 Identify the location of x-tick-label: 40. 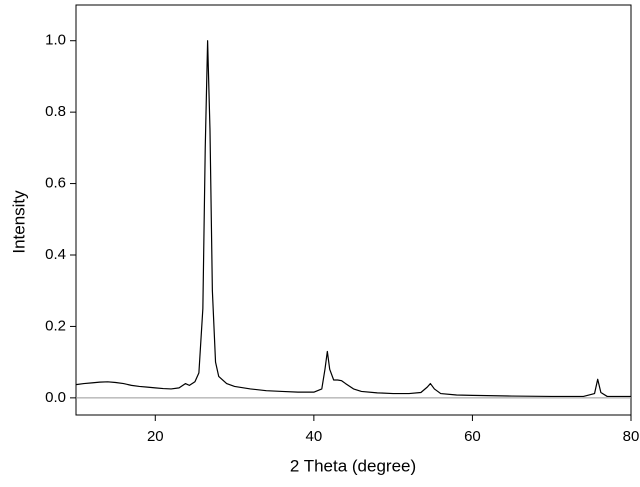
(314, 436).